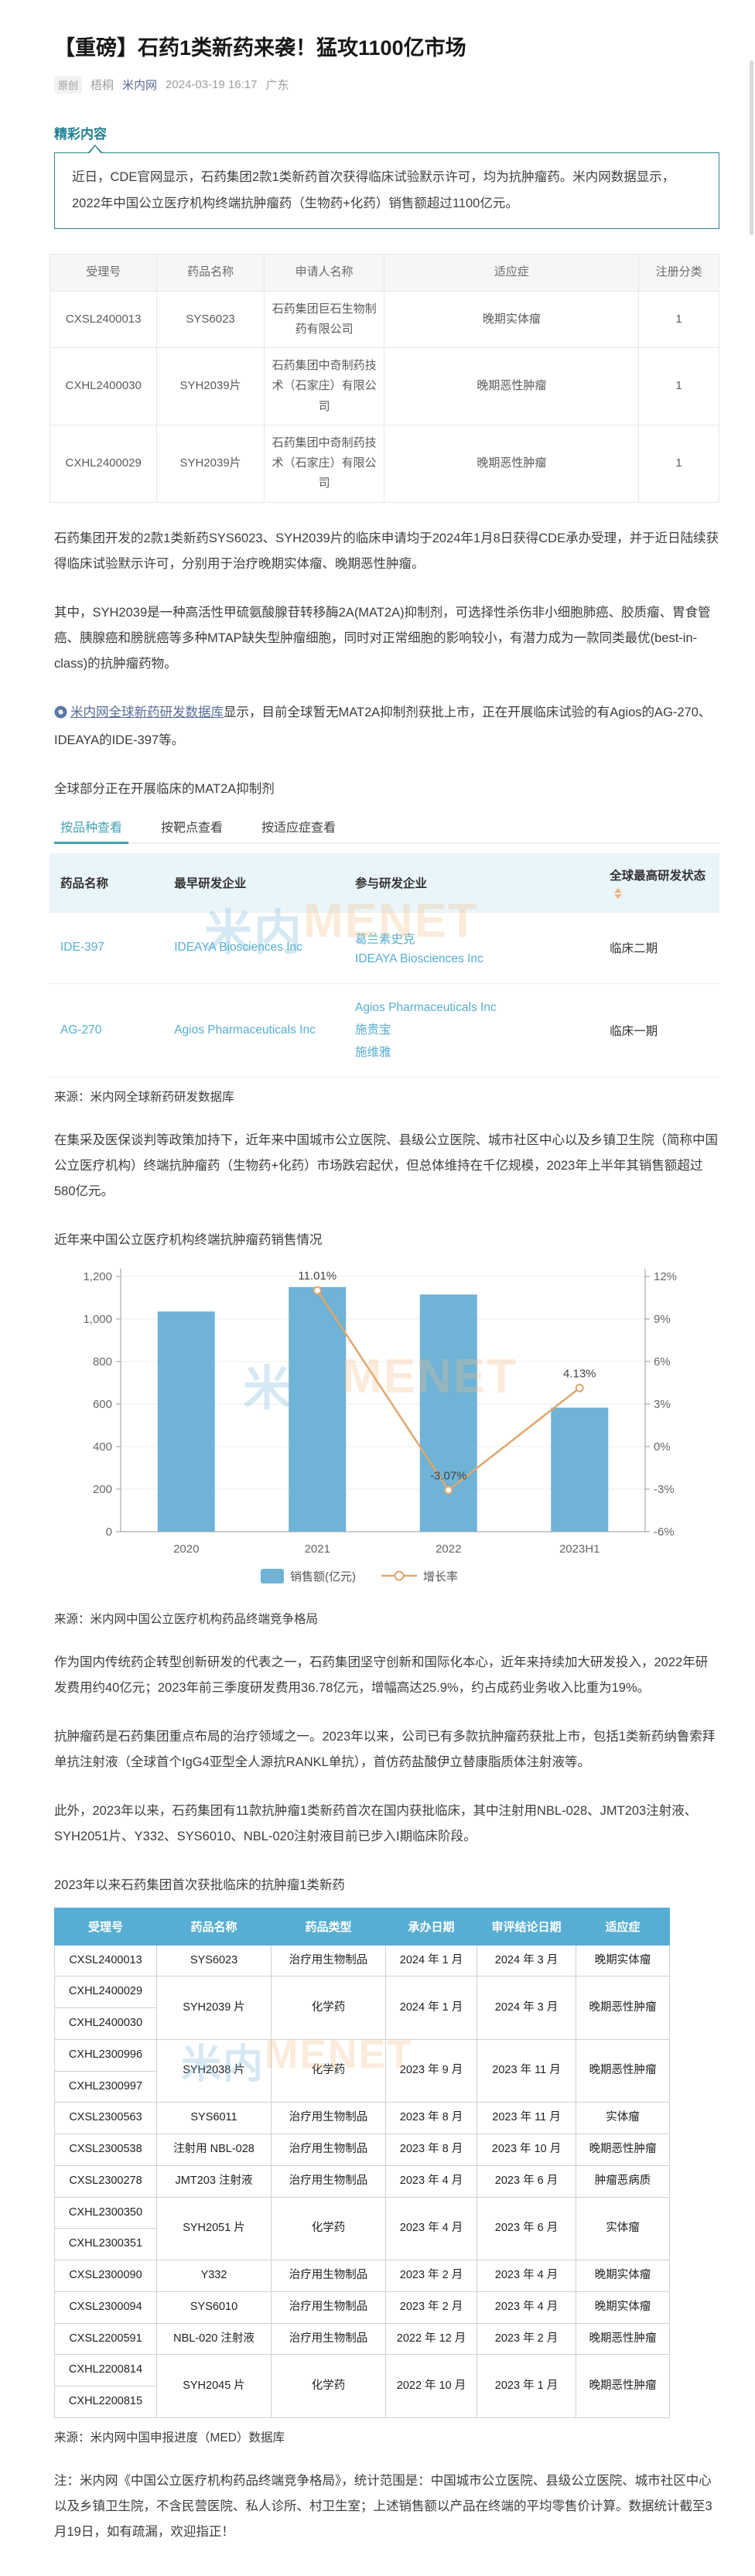  I want to click on page-title: 【重磅】石药1类新药来袭！猛攻1100亿市场, so click(260, 48).